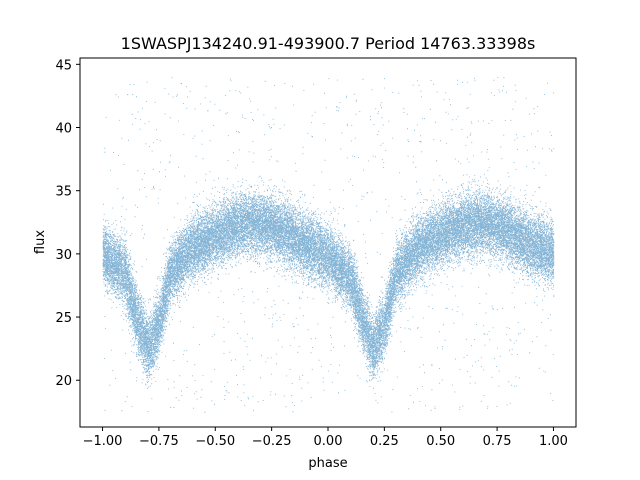 The width and height of the screenshot is (640, 480). I want to click on y-tick-label: 20, so click(63, 381).